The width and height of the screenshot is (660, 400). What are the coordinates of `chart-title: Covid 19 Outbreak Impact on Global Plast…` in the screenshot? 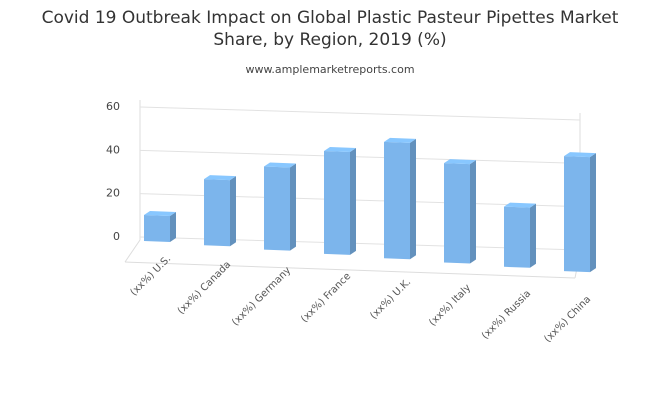 It's located at (330, 18).